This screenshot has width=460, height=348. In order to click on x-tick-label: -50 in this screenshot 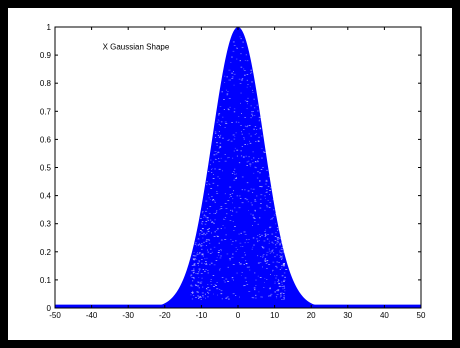, I will do `click(55, 315)`.